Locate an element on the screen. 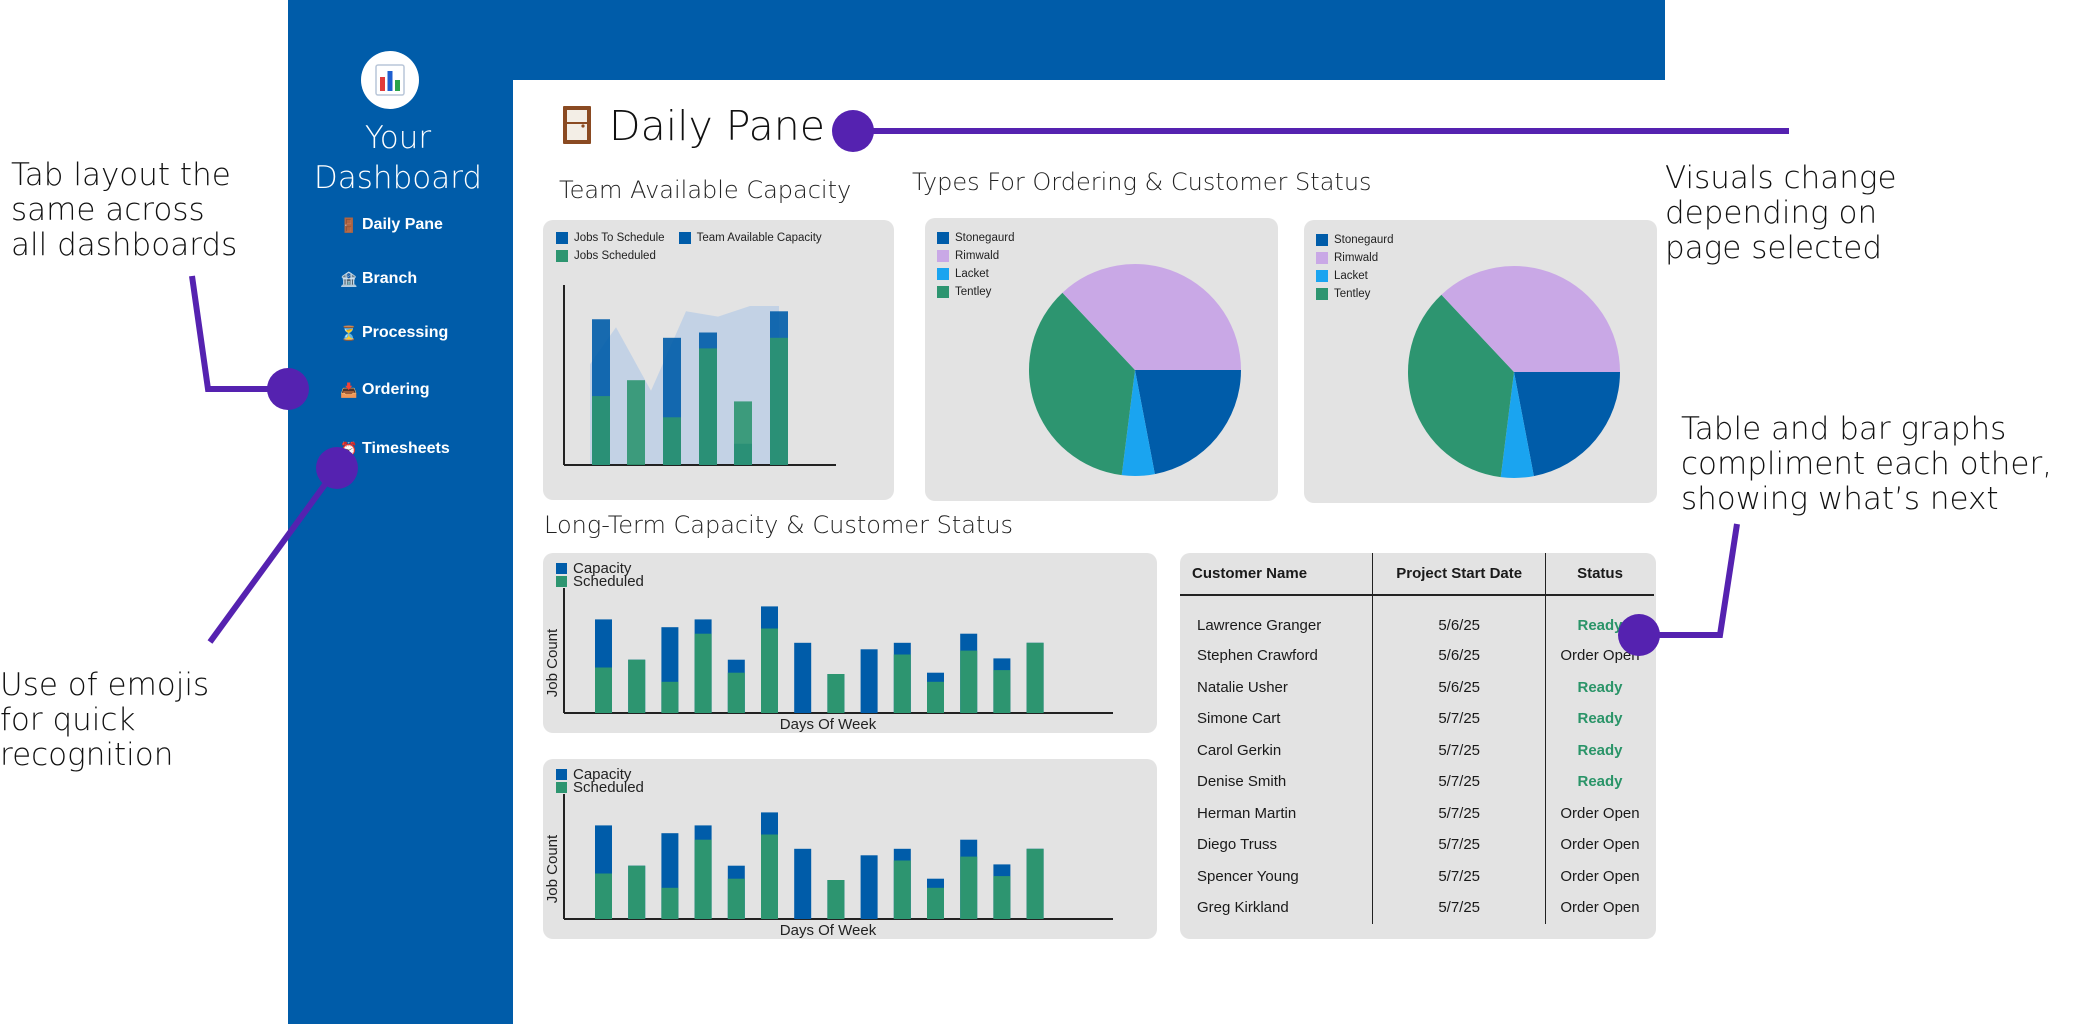  nav-label: Timesheets is located at coordinates (406, 448).